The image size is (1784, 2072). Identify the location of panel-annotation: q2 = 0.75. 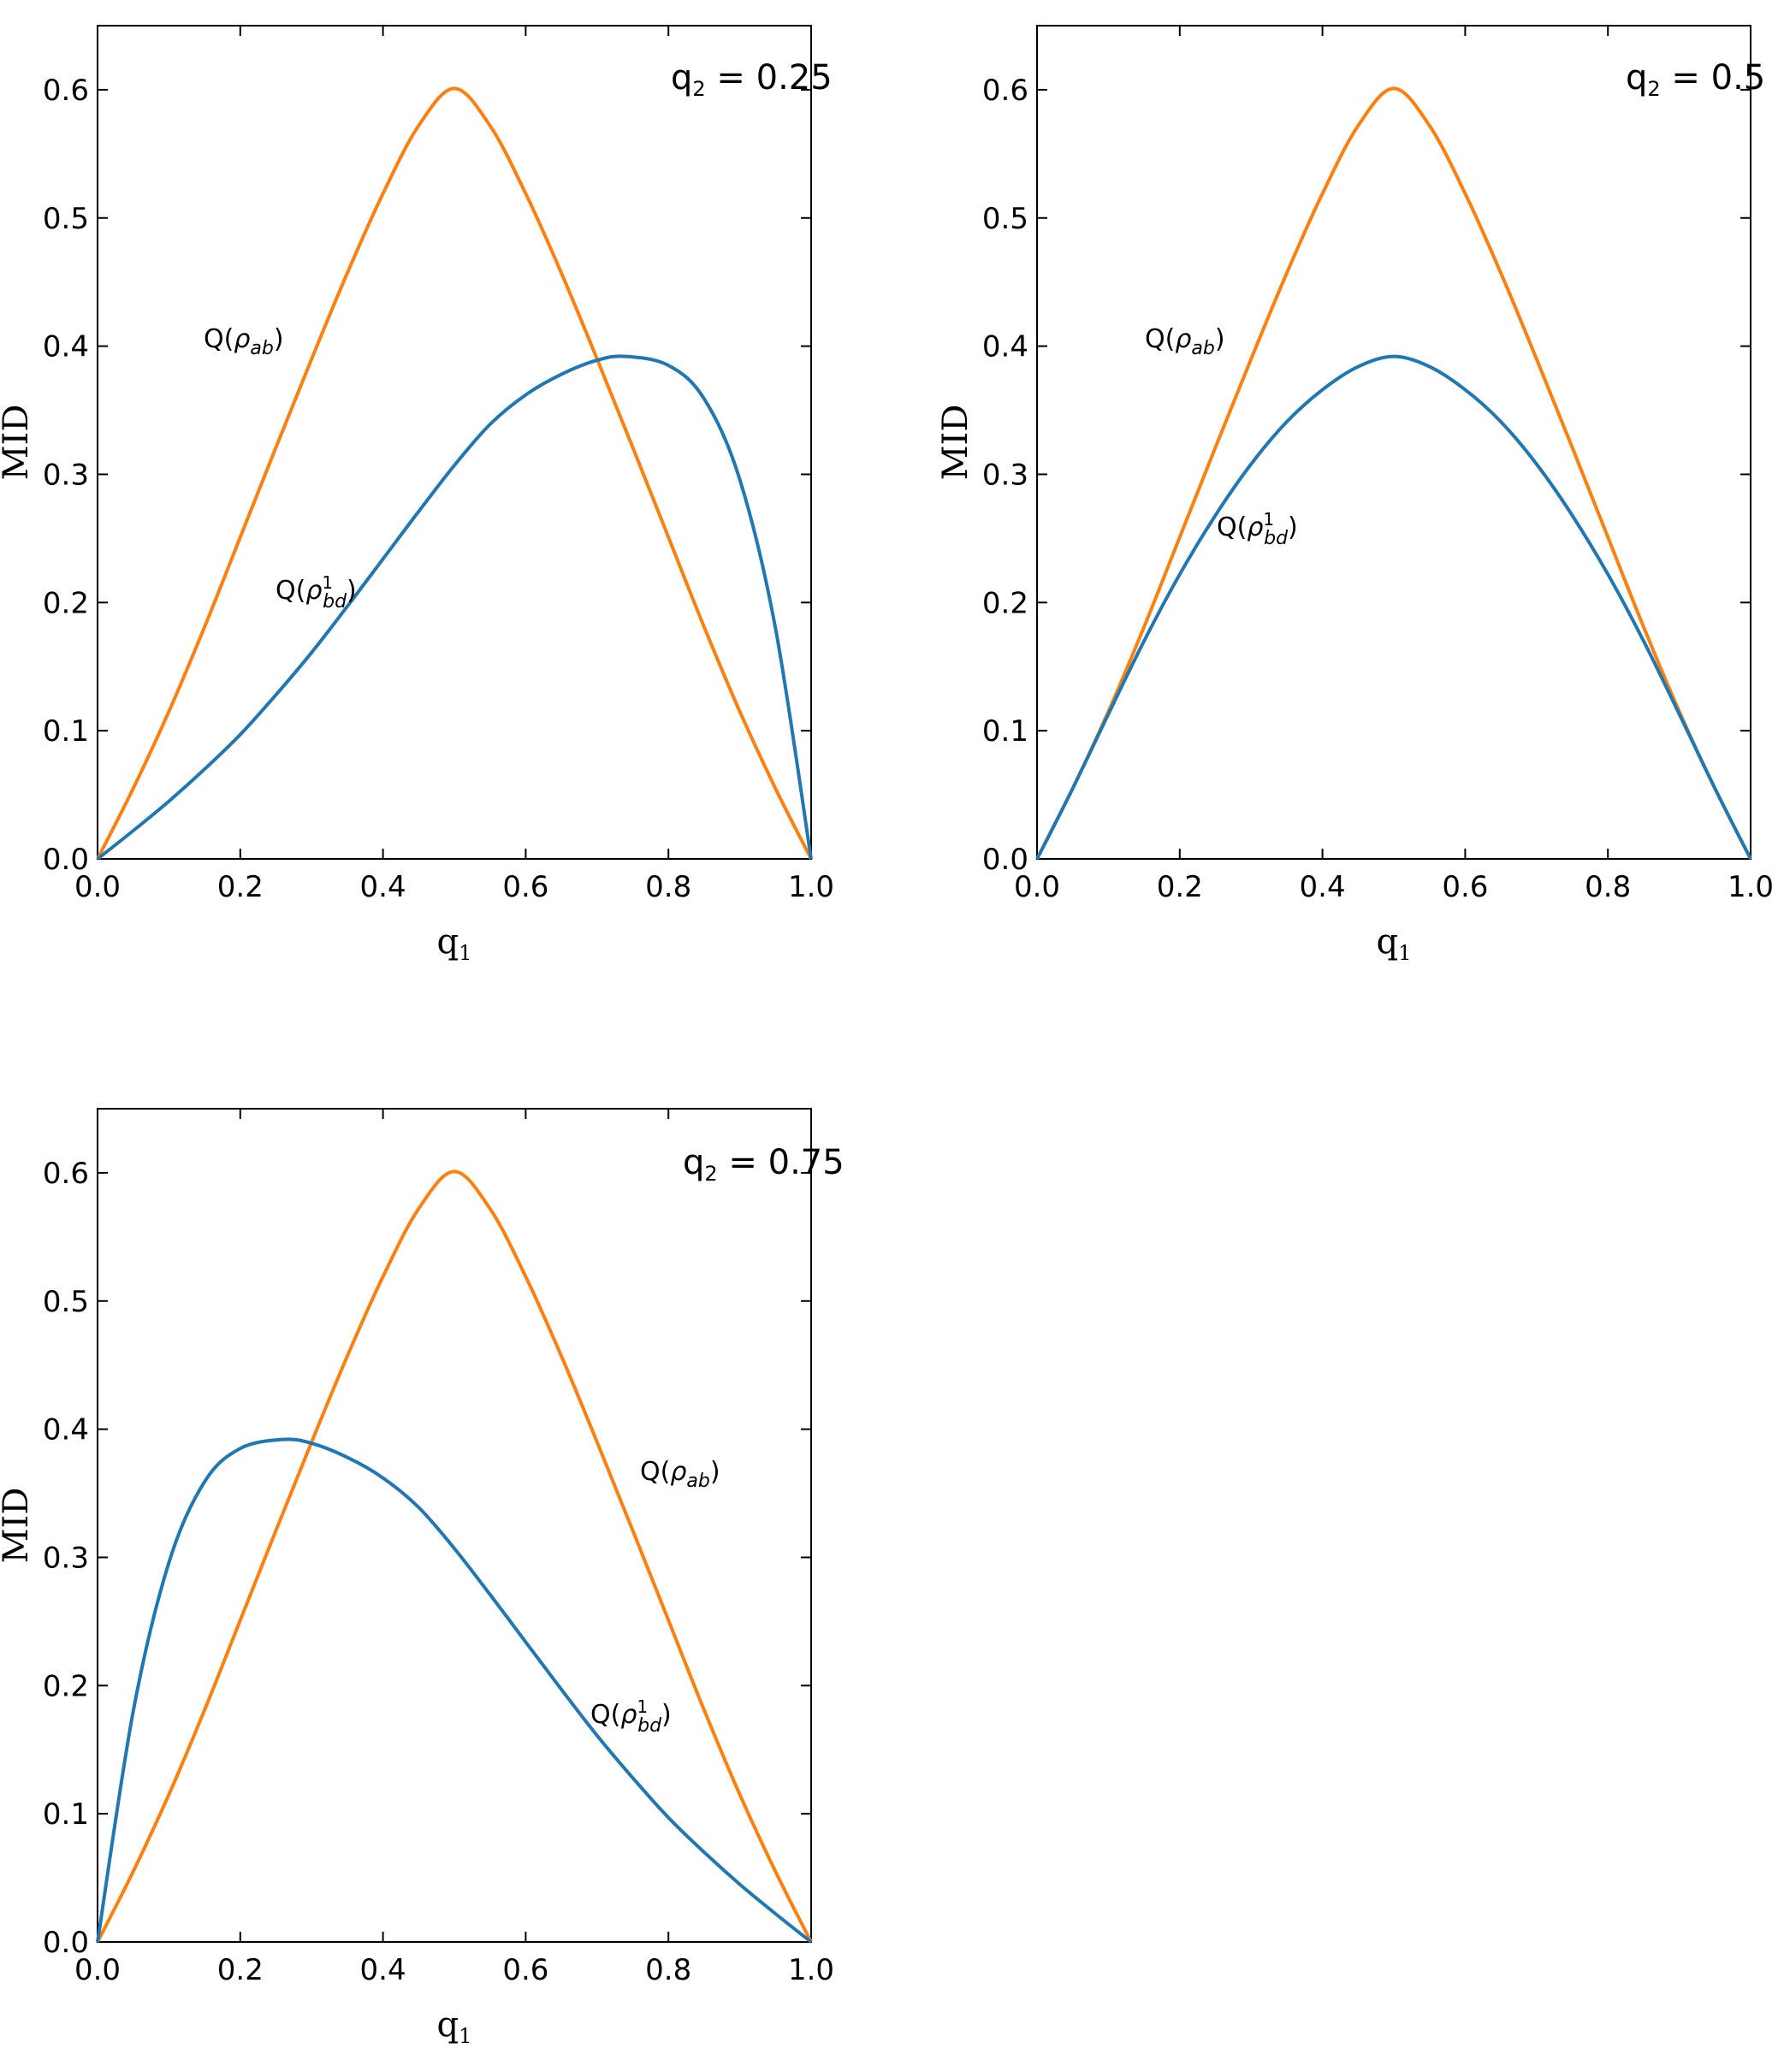
(764, 1164).